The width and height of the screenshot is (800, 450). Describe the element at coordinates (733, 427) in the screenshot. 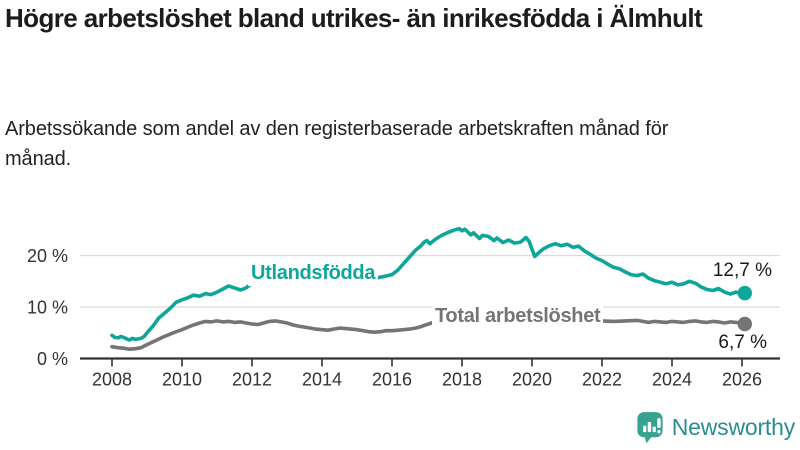

I see `newsworthy-logo-text: Newsworthy` at that location.